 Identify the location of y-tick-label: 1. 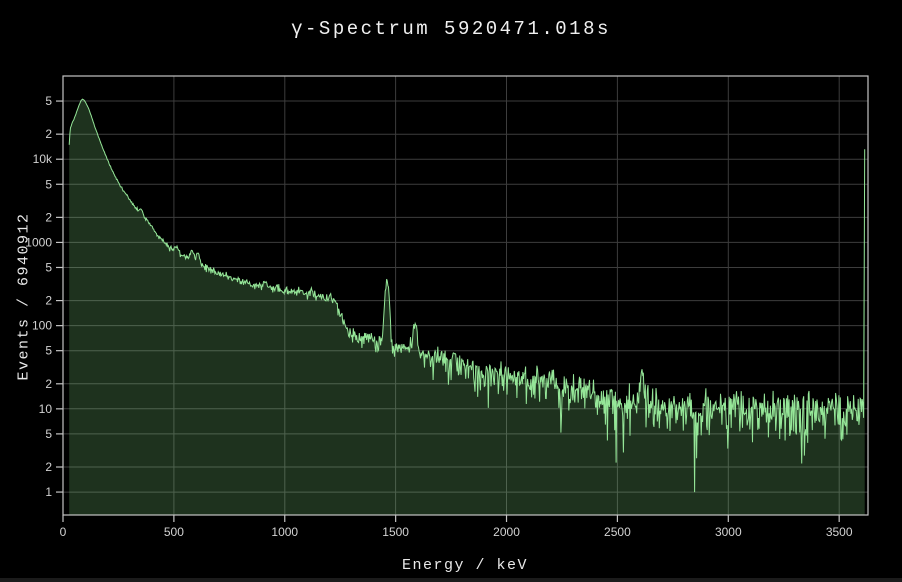
(48, 492).